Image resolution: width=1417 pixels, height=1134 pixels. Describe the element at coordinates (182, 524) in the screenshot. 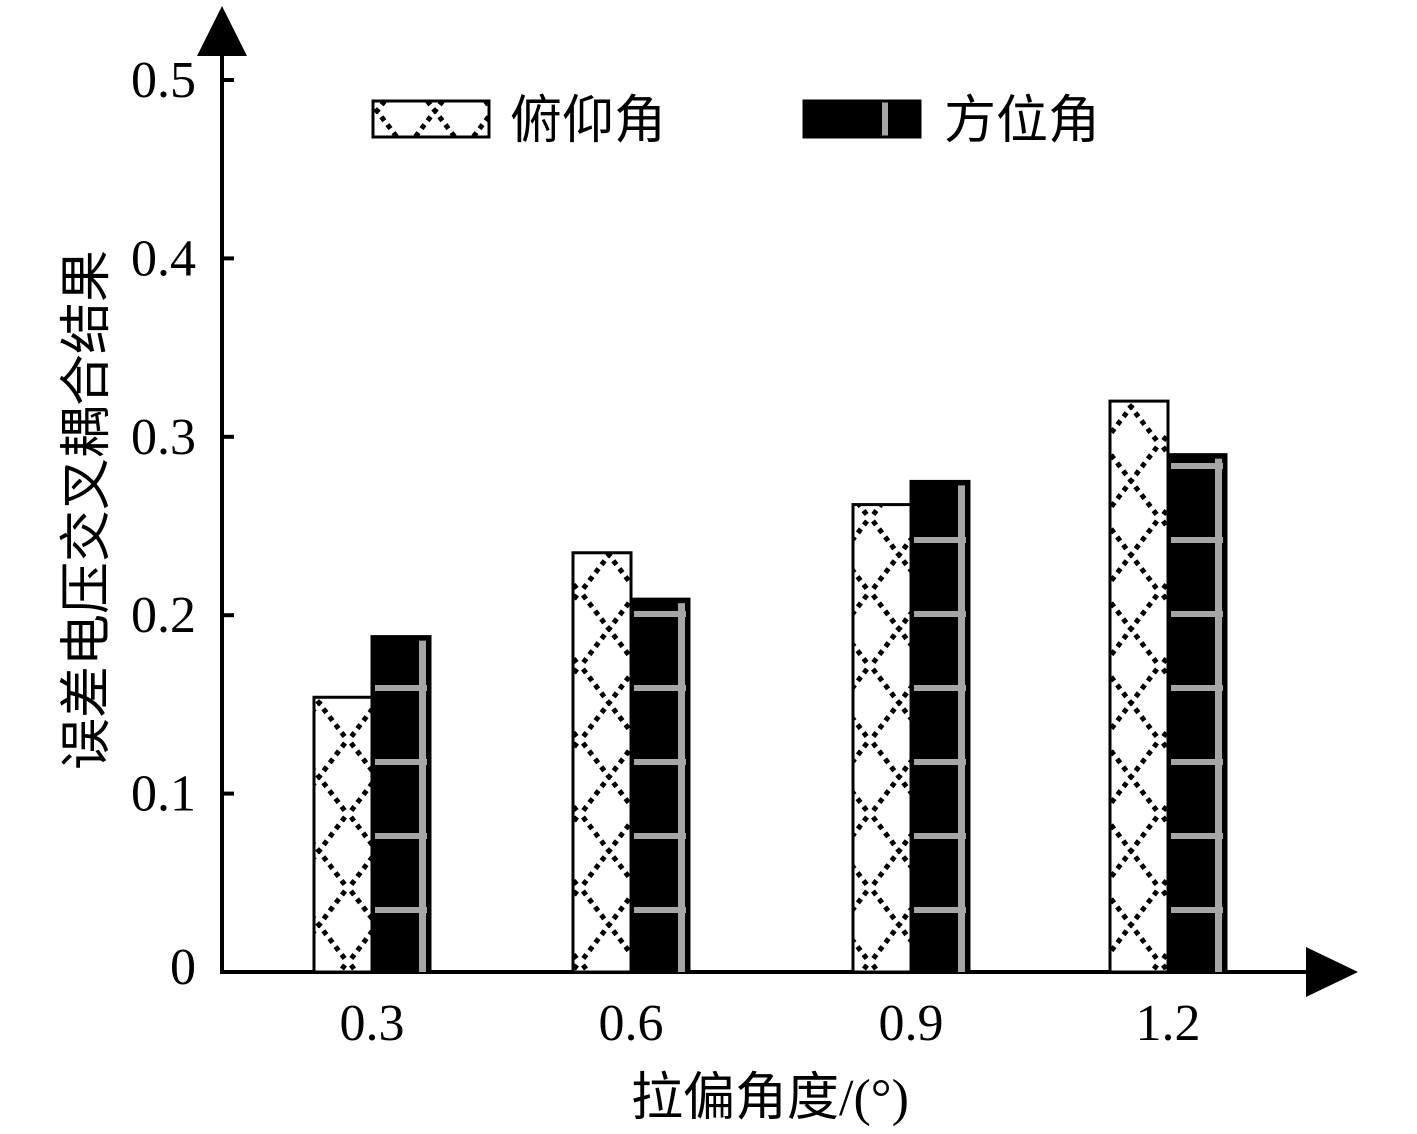

I see `y-ticks: 0 0.1 0.2 0.3 0.4 0.5` at that location.